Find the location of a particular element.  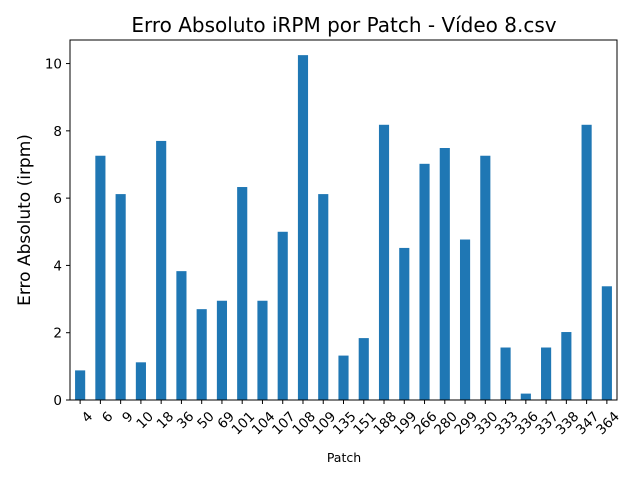

x-tick-label: 364 is located at coordinates (608, 424).